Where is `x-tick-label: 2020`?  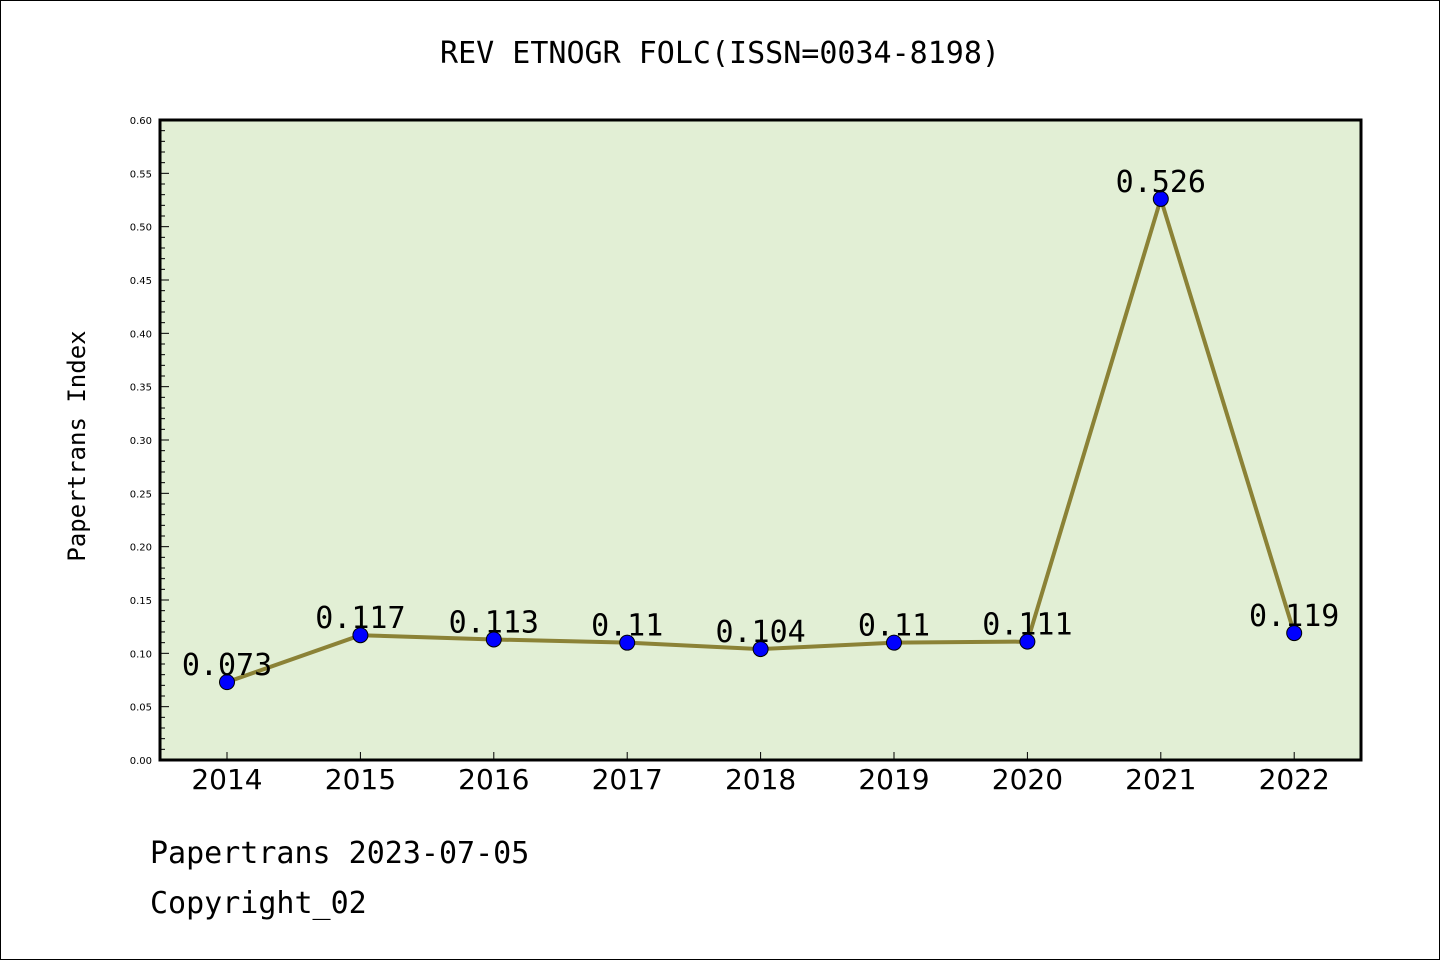 x-tick-label: 2020 is located at coordinates (1027, 779).